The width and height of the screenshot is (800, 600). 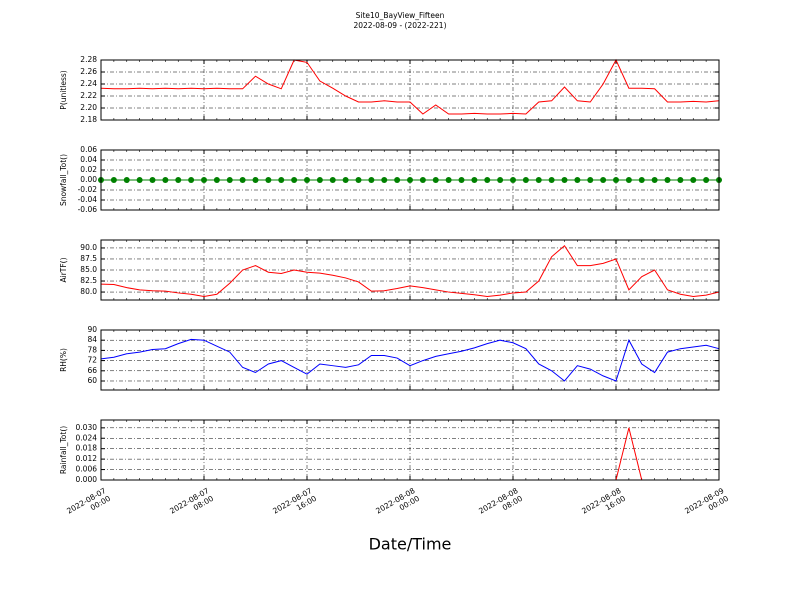 I want to click on y-tick-label: 85.0, so click(x=88, y=269).